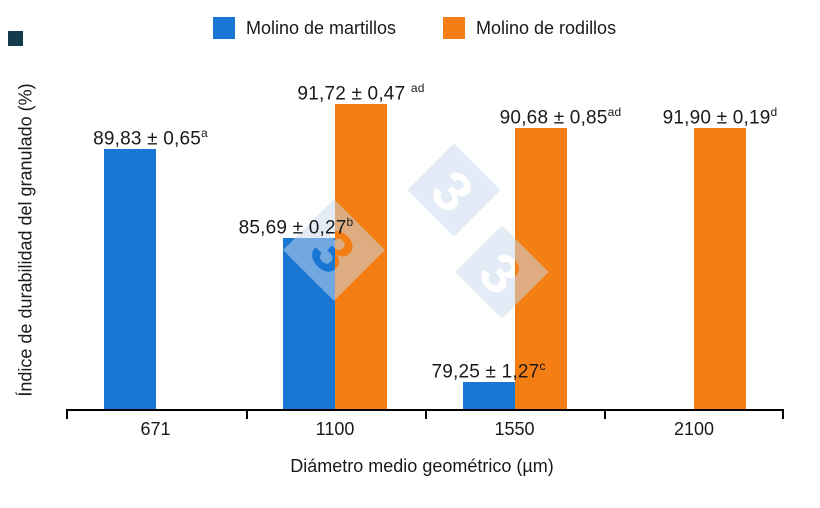  I want to click on value-label-rodillos-1550: 90,68 ± 0,85ad, so click(560, 117).